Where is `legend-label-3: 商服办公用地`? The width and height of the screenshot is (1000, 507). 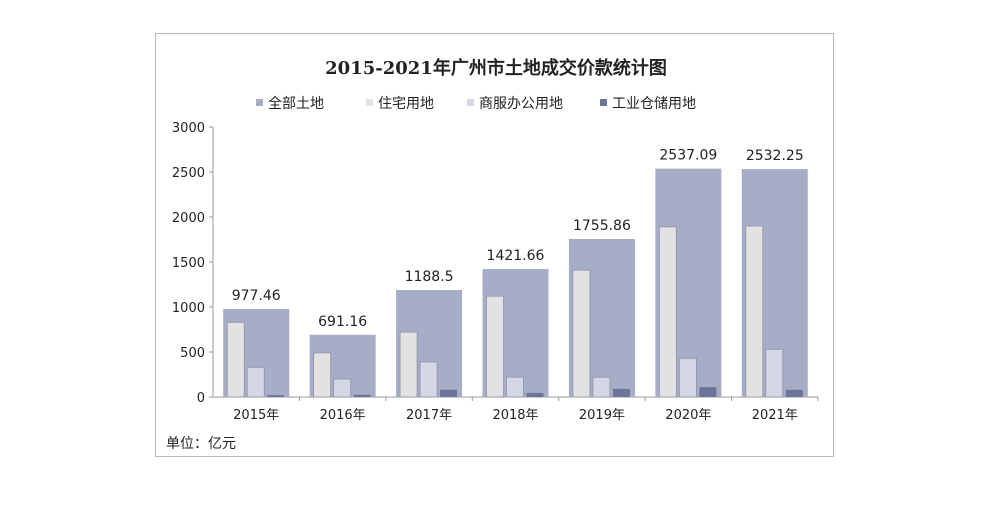
legend-label-3: 商服办公用地 is located at coordinates (521, 104).